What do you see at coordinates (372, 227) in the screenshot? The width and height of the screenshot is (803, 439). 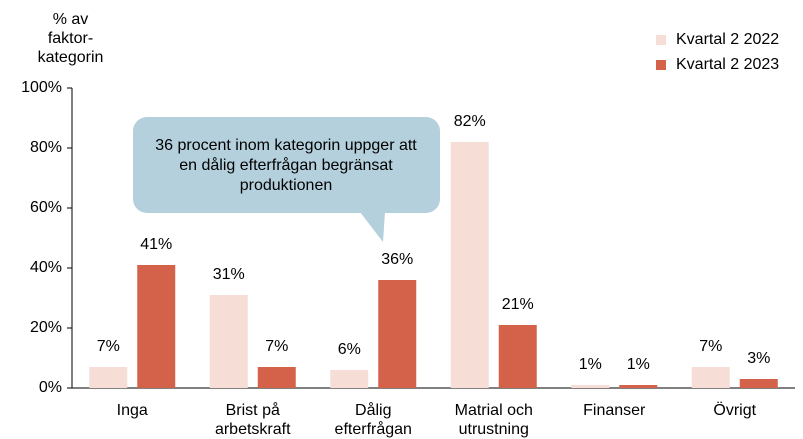 I see `annotation-tail` at bounding box center [372, 227].